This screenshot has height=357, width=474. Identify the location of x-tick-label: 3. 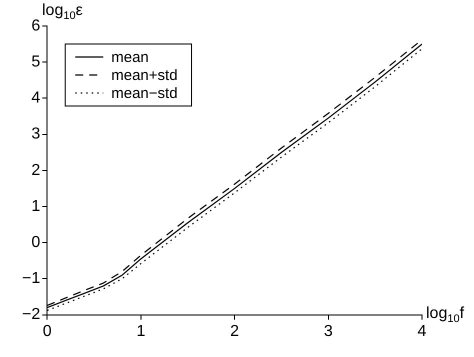
(328, 331).